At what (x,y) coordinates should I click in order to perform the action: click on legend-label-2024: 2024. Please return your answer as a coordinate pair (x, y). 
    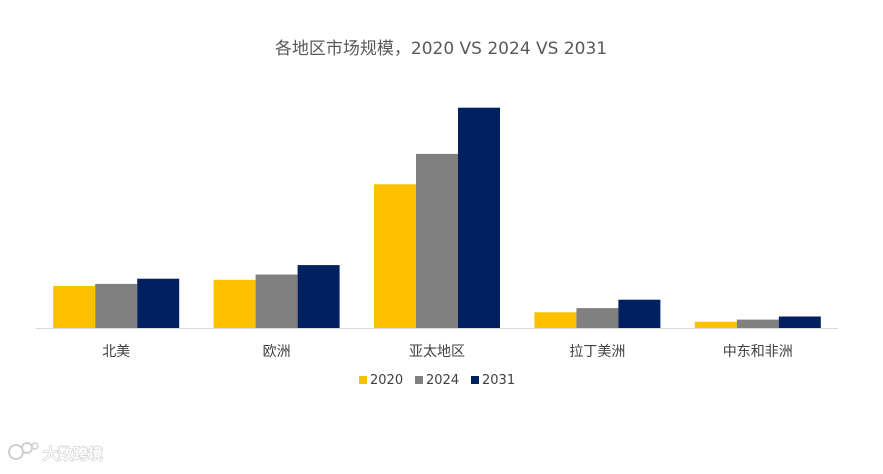
    Looking at the image, I should click on (442, 380).